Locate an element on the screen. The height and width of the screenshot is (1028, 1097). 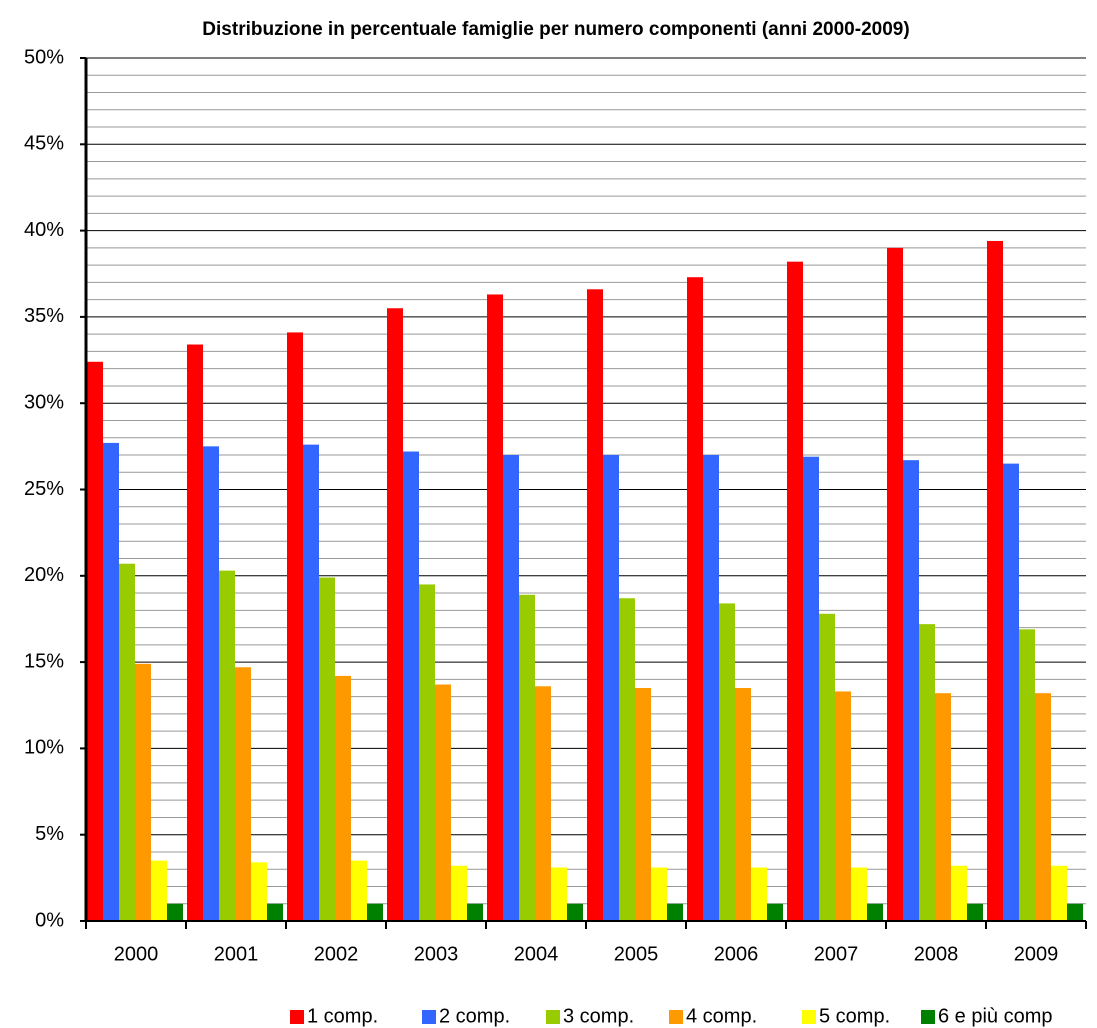
y-tick-label: 35% is located at coordinates (44, 316).